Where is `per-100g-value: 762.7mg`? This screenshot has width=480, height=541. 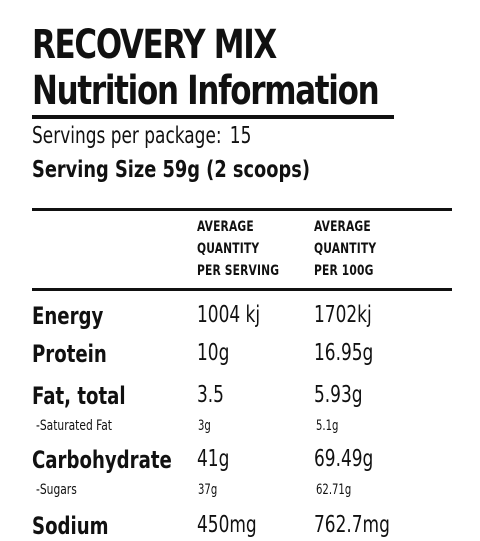 per-100g-value: 762.7mg is located at coordinates (352, 525).